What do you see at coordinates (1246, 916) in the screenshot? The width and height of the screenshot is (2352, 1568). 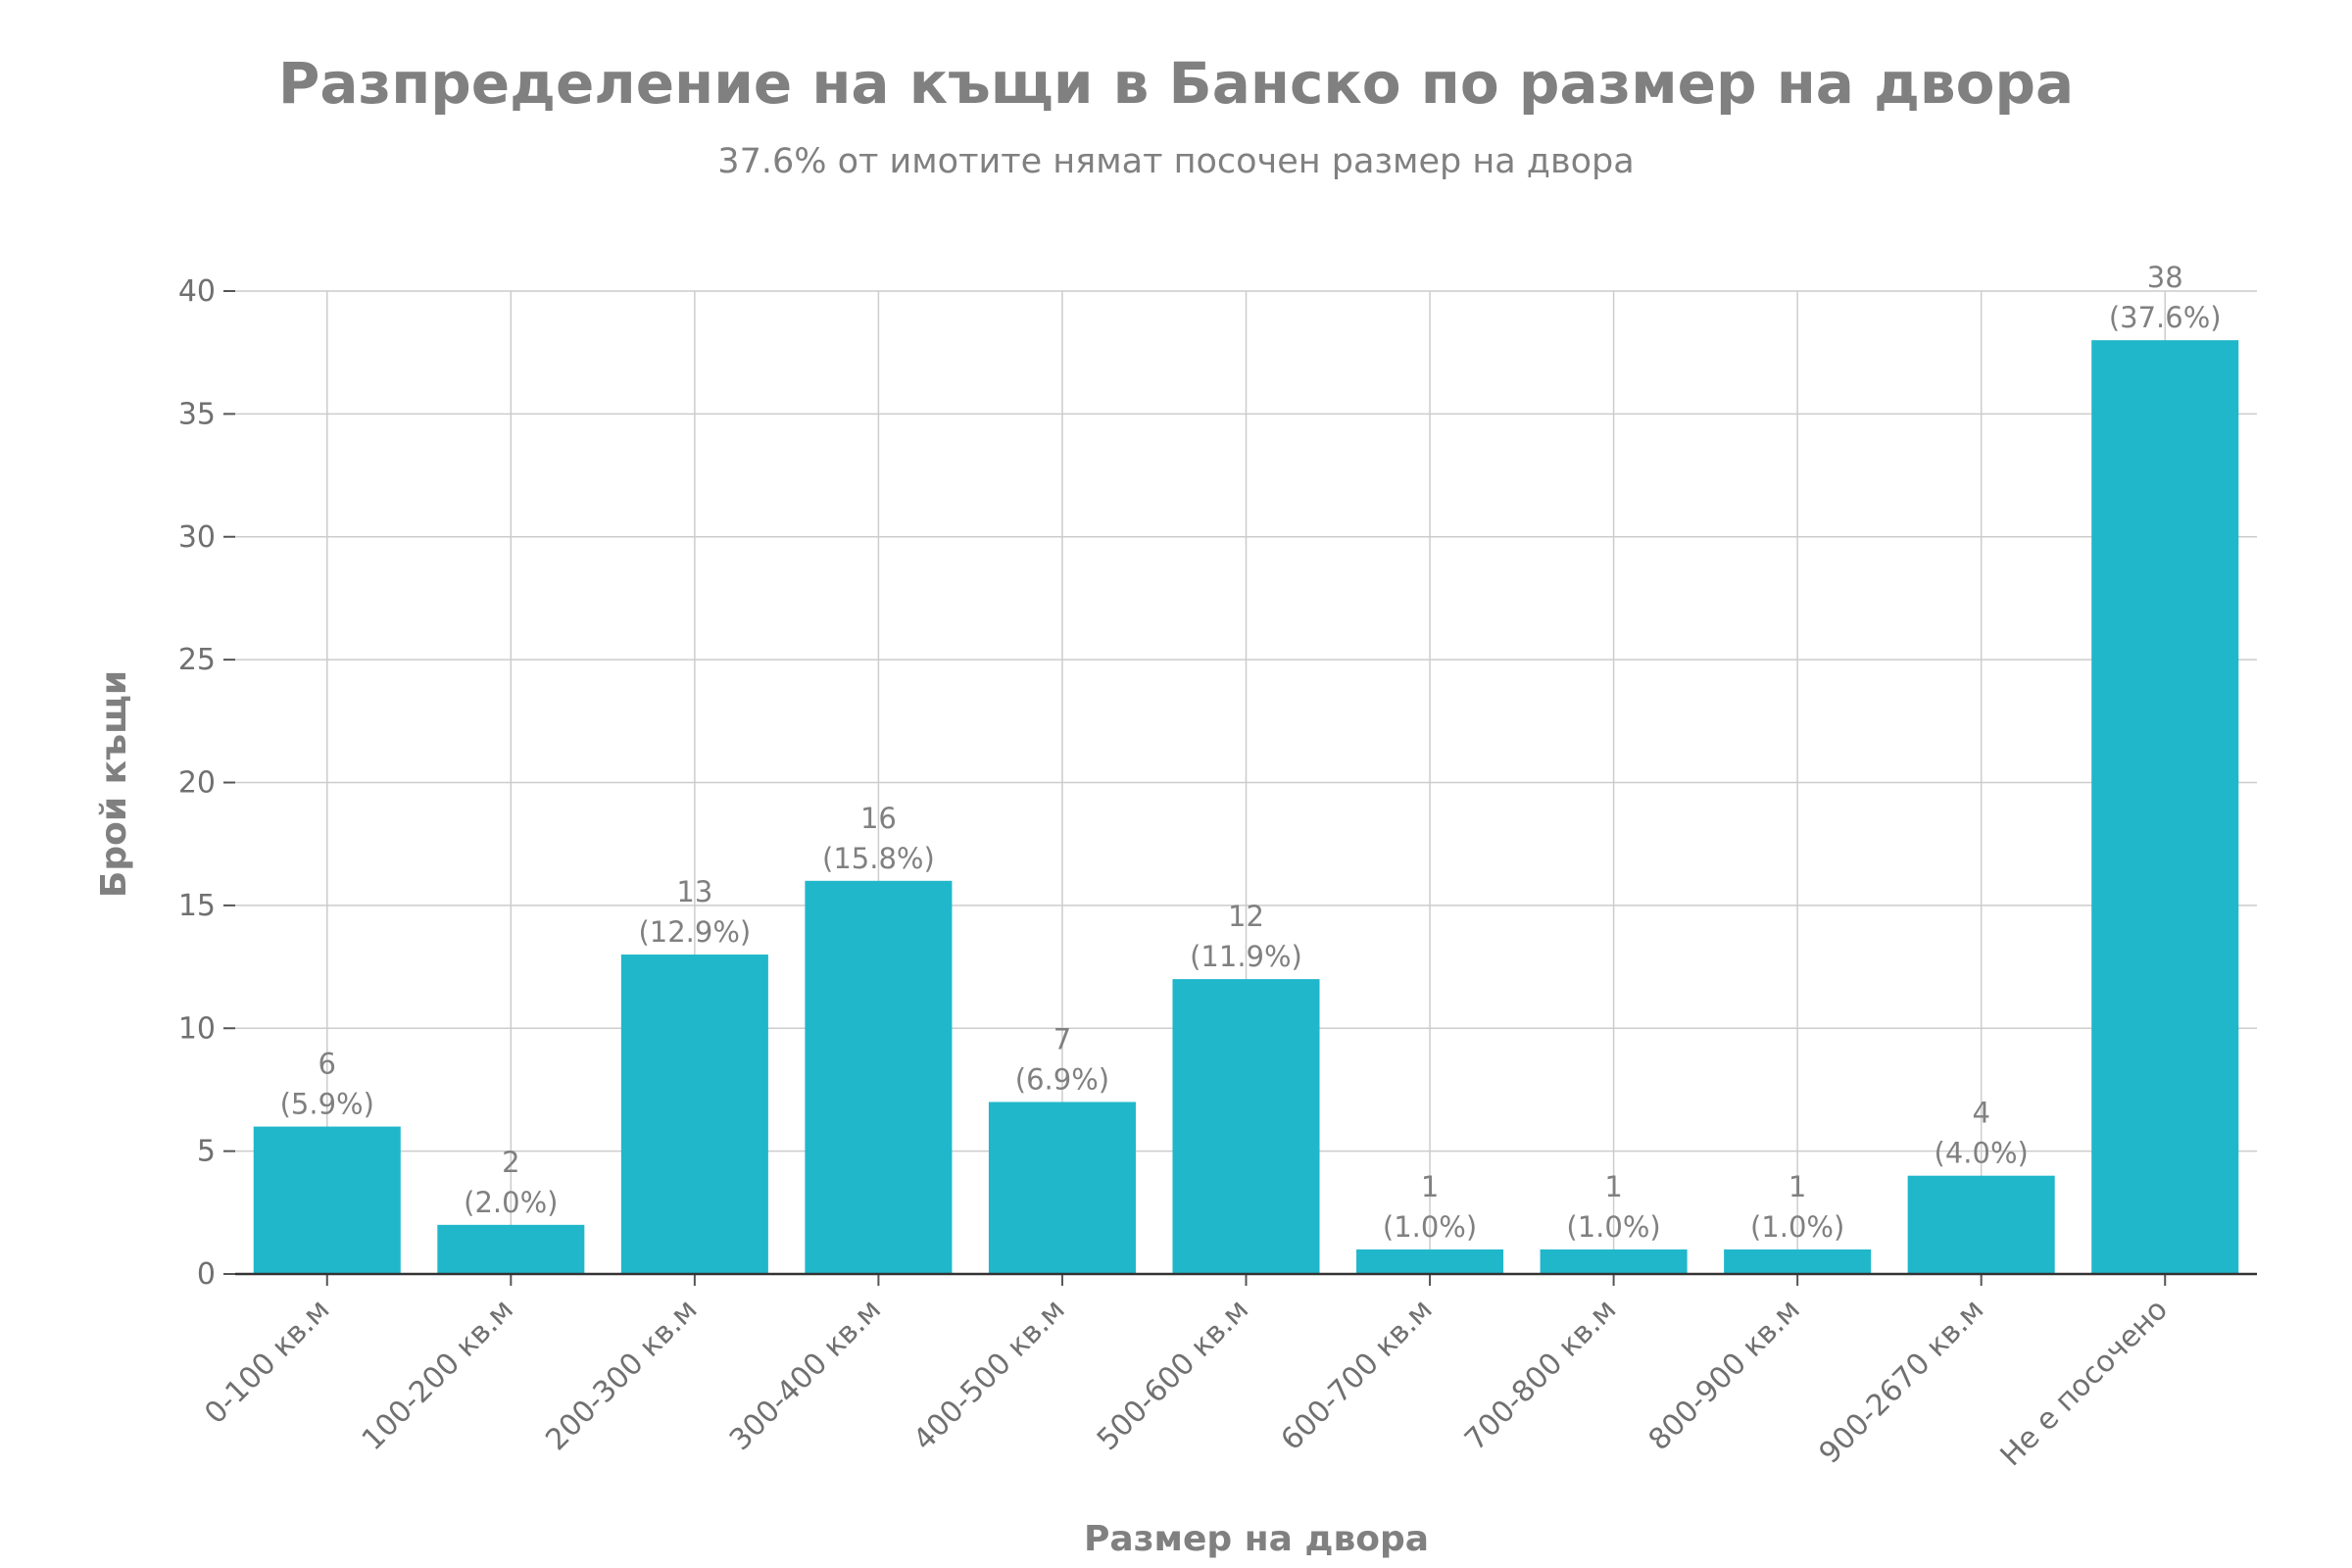 I see `bar-value-label: 12` at bounding box center [1246, 916].